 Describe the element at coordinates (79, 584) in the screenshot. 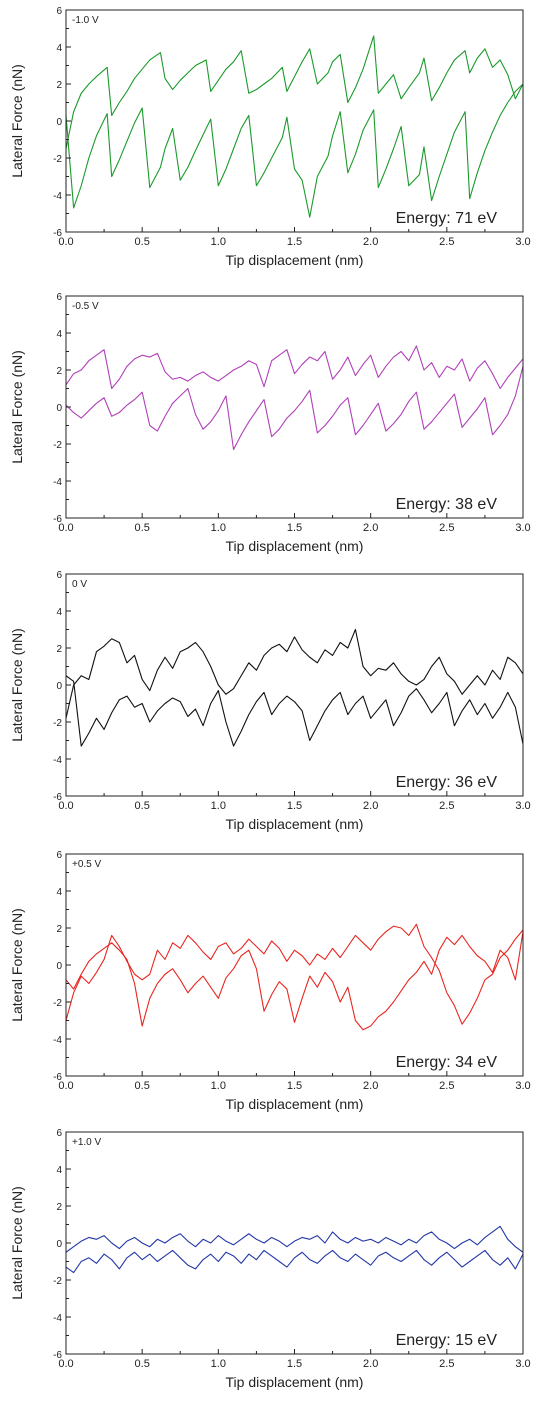

I see `voltage-annotation: 0 V` at that location.